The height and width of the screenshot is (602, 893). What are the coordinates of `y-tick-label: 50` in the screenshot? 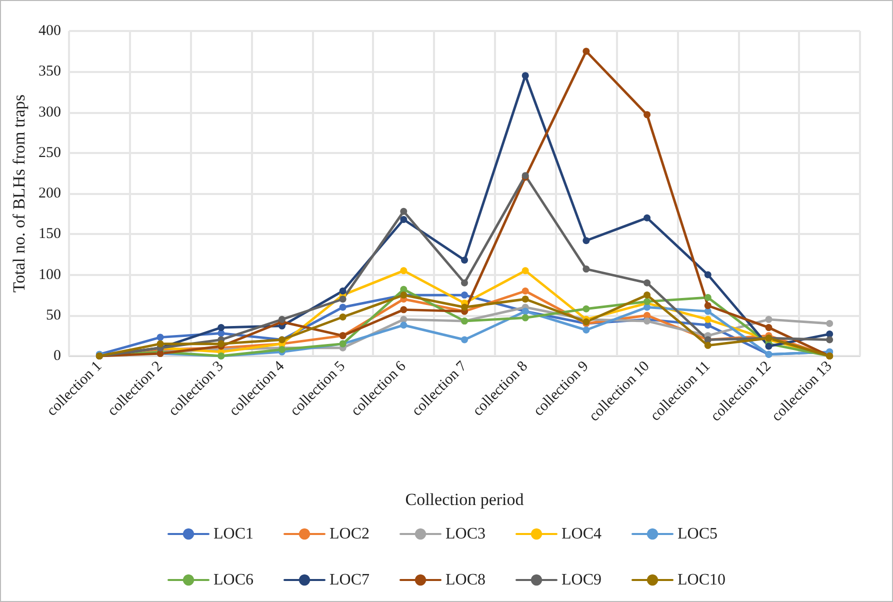 It's located at (53, 315).